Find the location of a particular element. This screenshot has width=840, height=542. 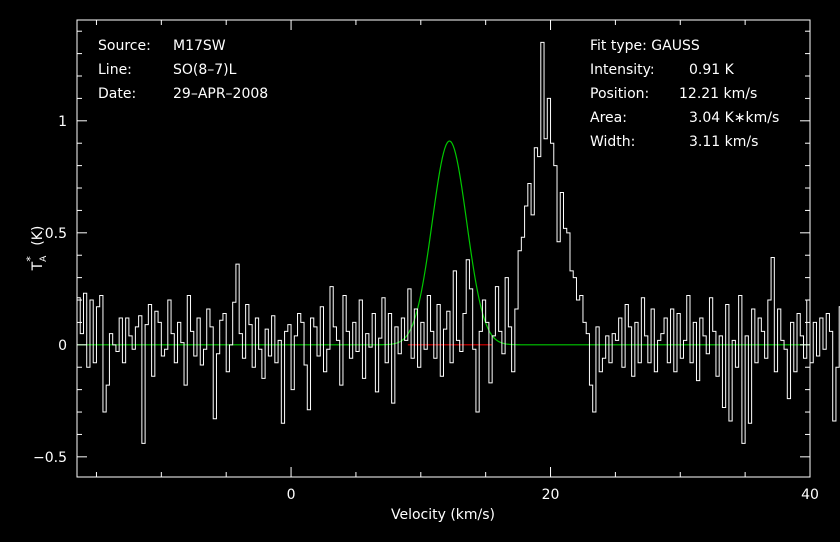

info-source-label: Source: is located at coordinates (124, 46).